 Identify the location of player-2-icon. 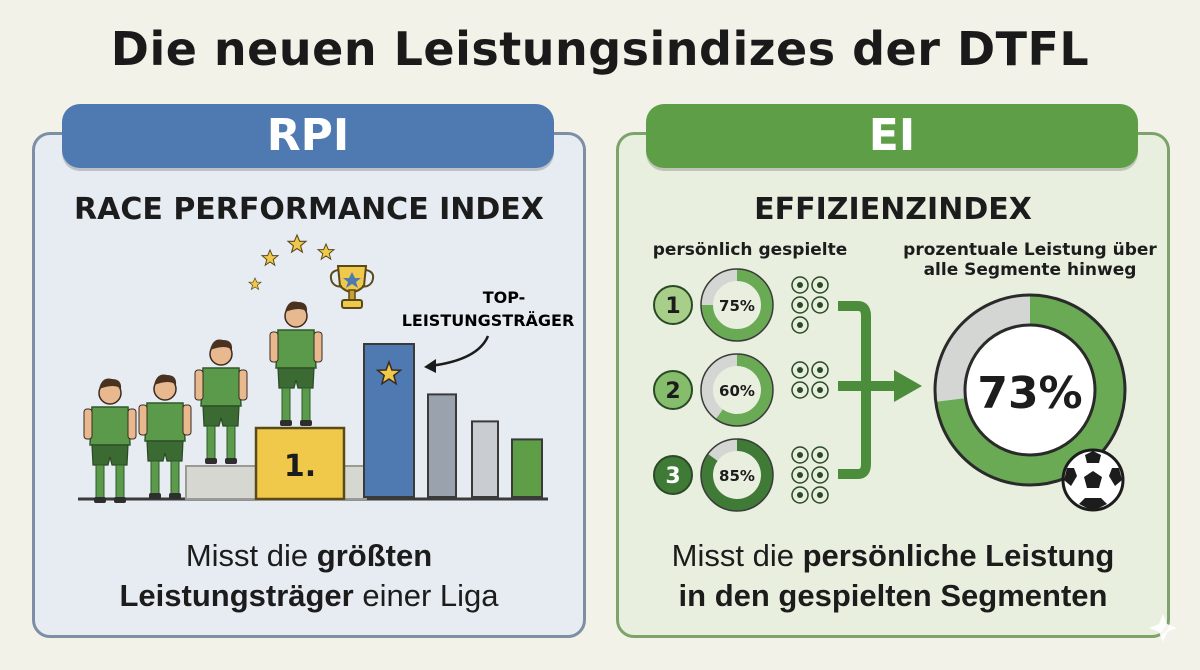
(165, 436).